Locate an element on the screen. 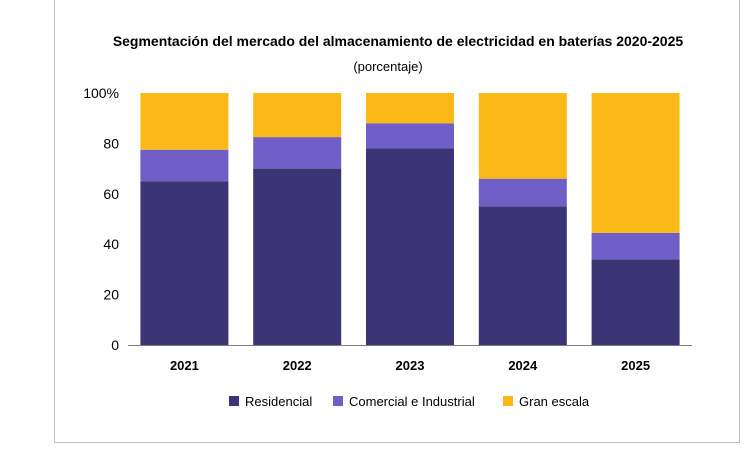 This screenshot has height=451, width=746. y-tick-label: 0 is located at coordinates (115, 345).